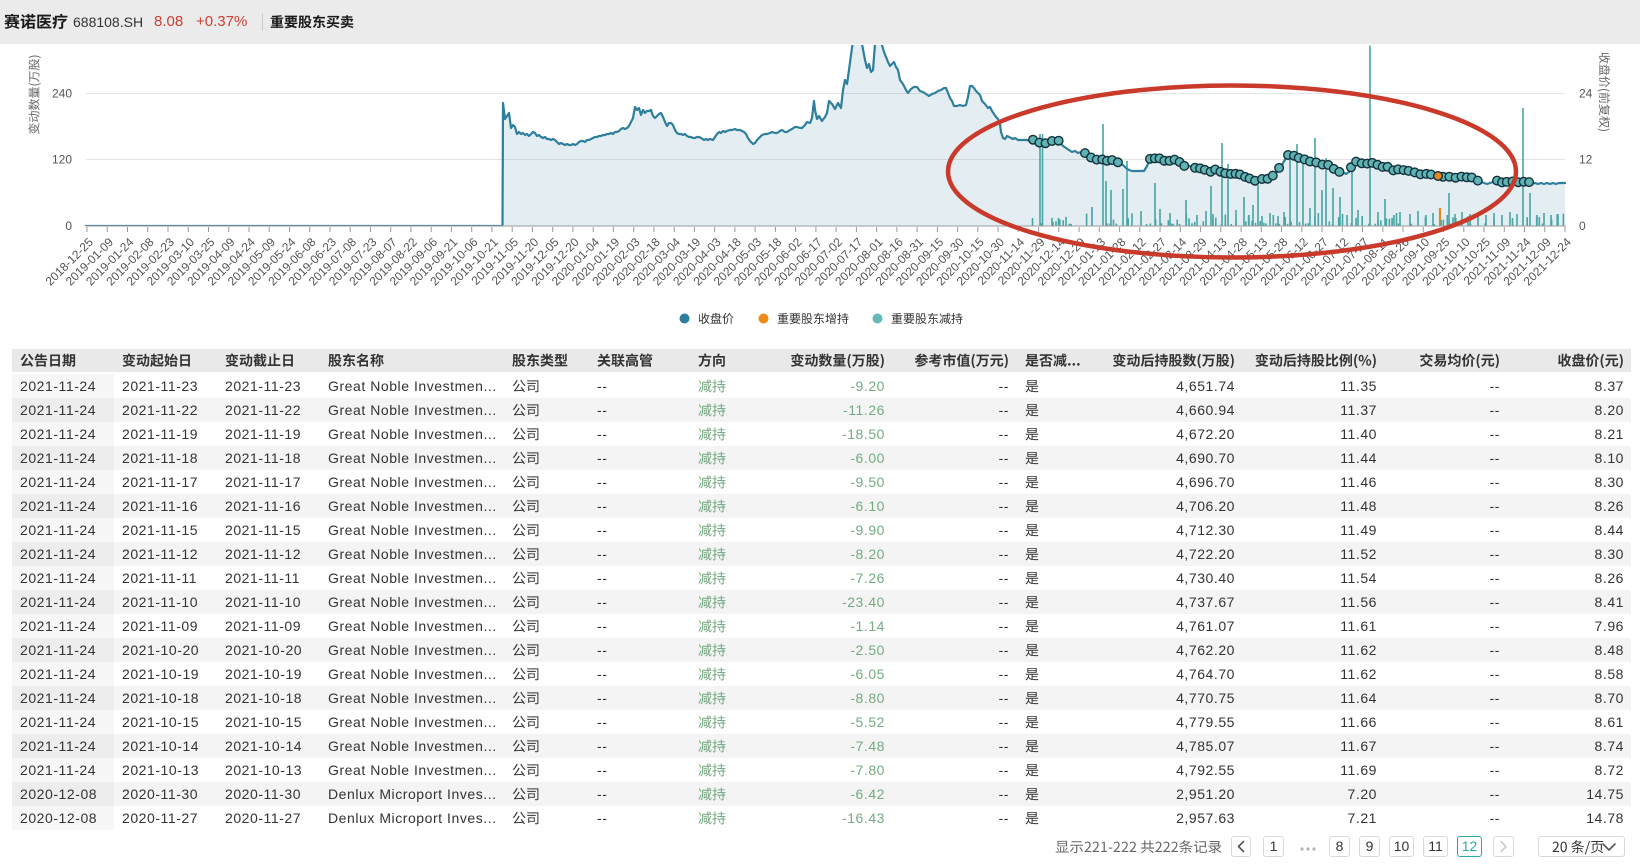 Image resolution: width=1640 pixels, height=867 pixels. I want to click on svg-text: 2020-10-15, so click(960, 262).